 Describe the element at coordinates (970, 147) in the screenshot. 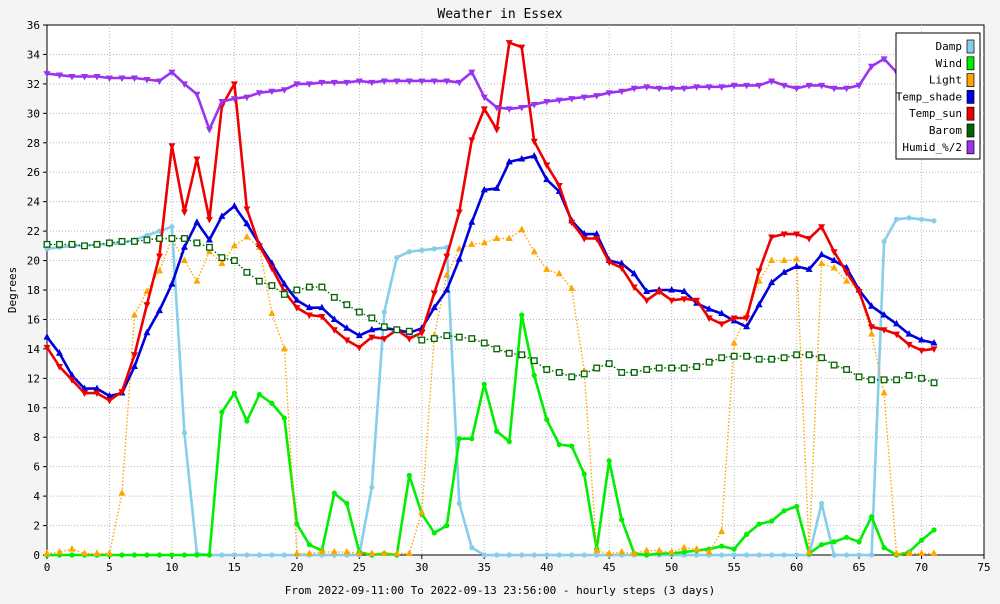

I see `legend-swatch` at that location.